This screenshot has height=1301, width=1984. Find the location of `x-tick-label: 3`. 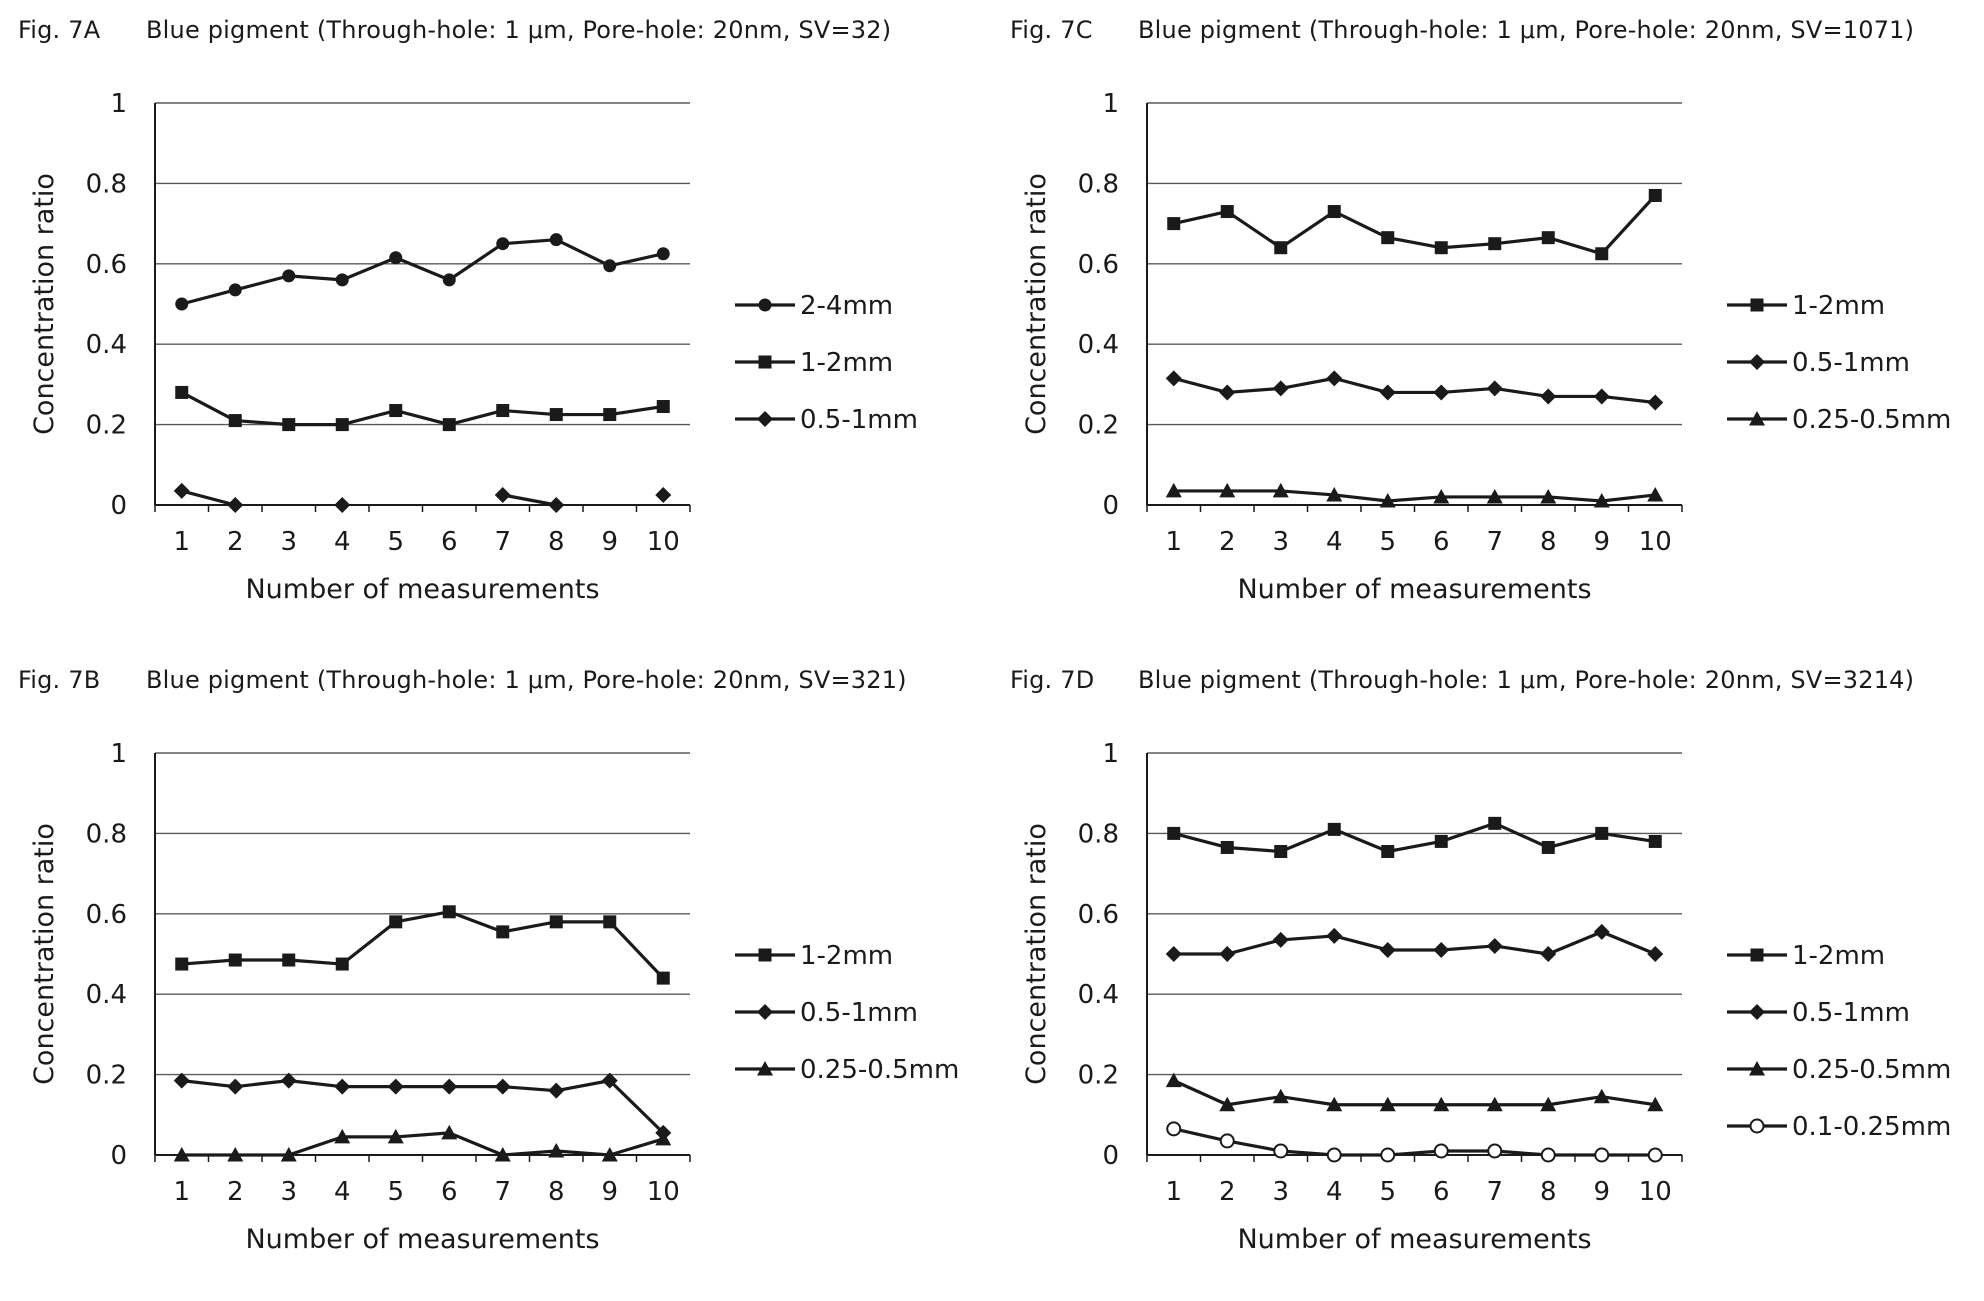

x-tick-label: 3 is located at coordinates (288, 1192).